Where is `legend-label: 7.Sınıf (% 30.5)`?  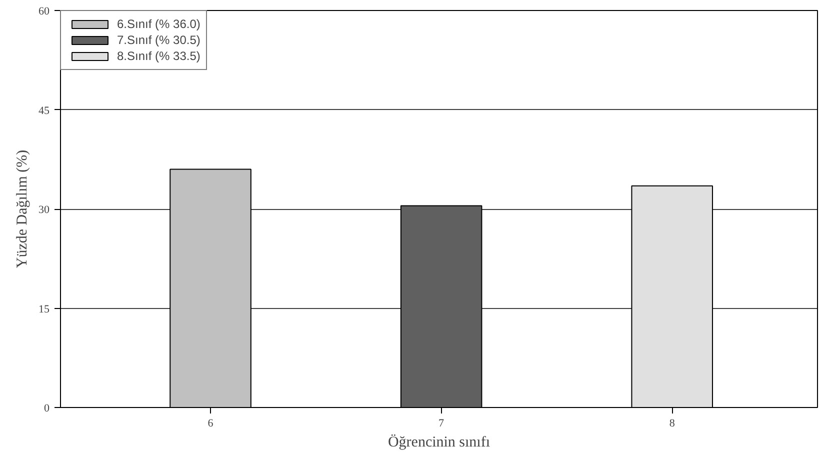
legend-label: 7.Sınıf (% 30.5) is located at coordinates (158, 40).